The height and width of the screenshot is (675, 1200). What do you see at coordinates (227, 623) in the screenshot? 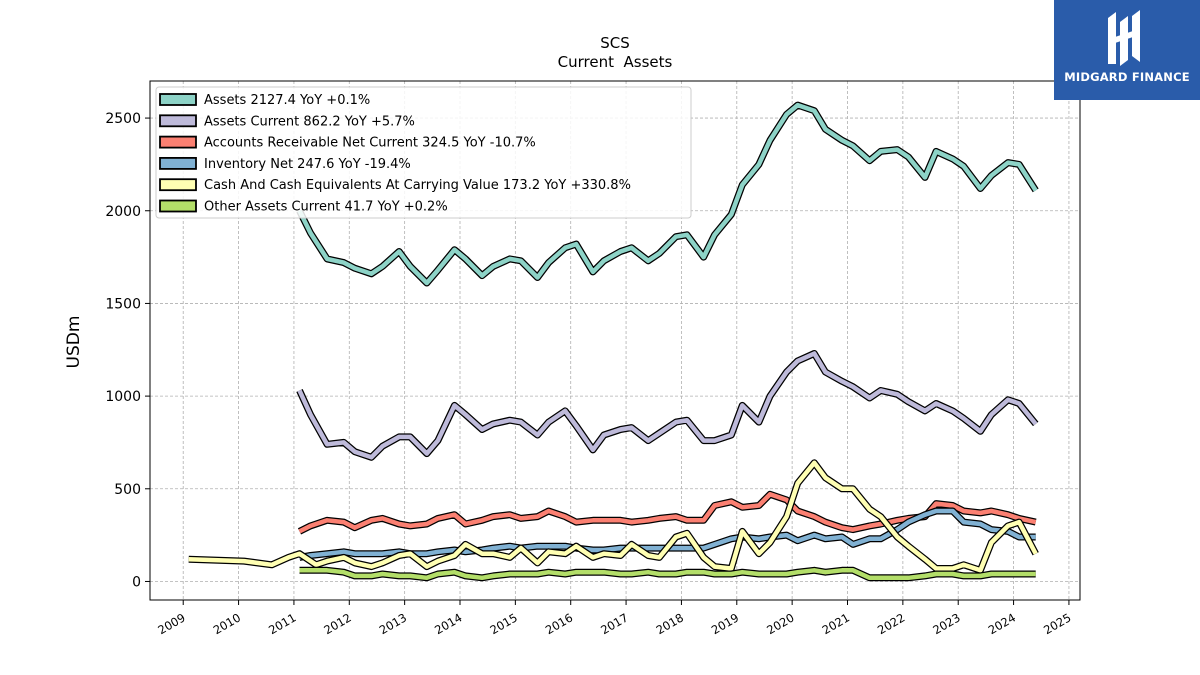
I see `x-tick-label: 2010` at bounding box center [227, 623].